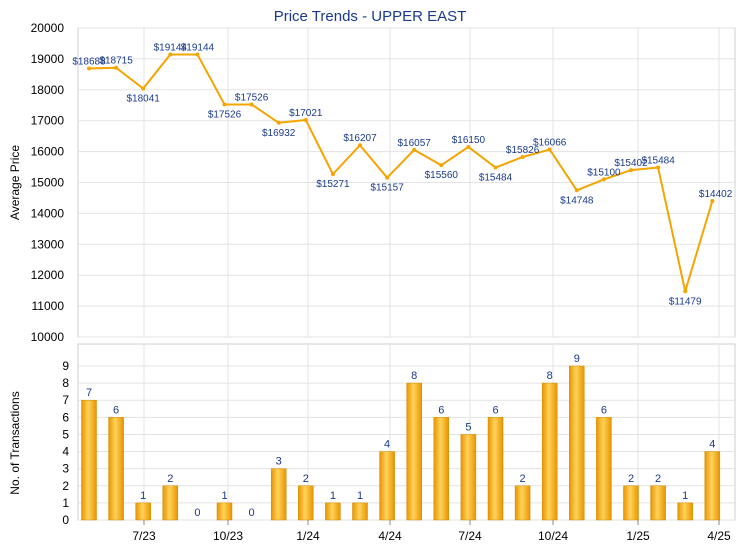  Describe the element at coordinates (333, 184) in the screenshot. I see `price-data-label: $15271` at that location.